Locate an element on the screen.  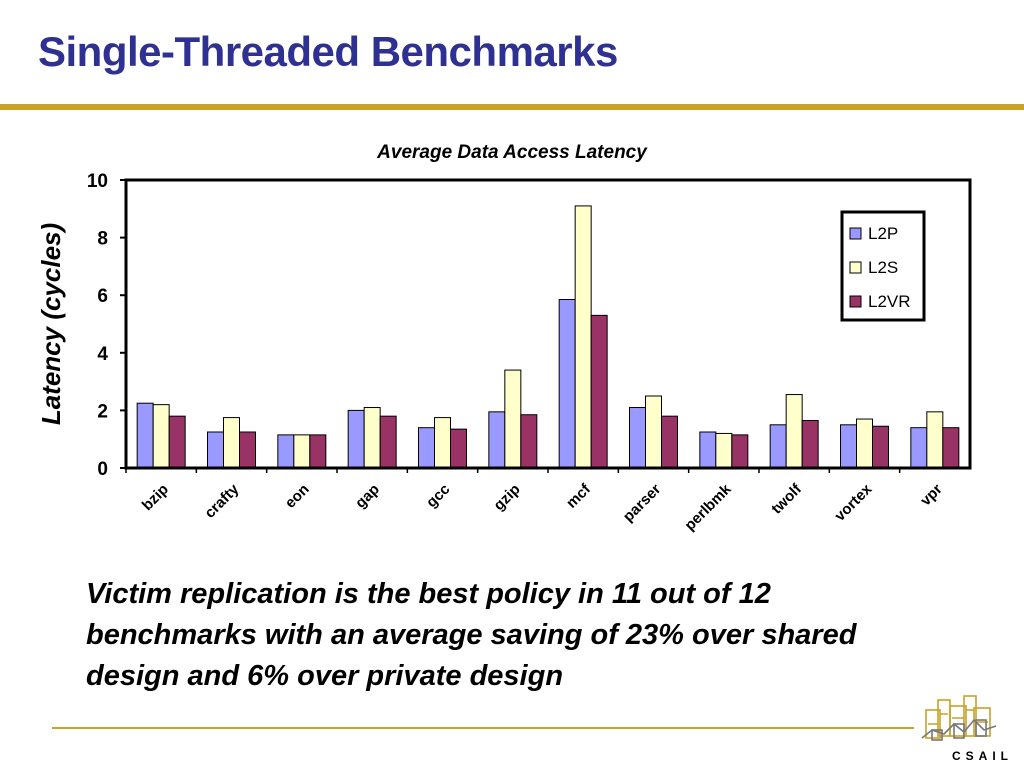
bar-l2vr-twolf is located at coordinates (810, 444).